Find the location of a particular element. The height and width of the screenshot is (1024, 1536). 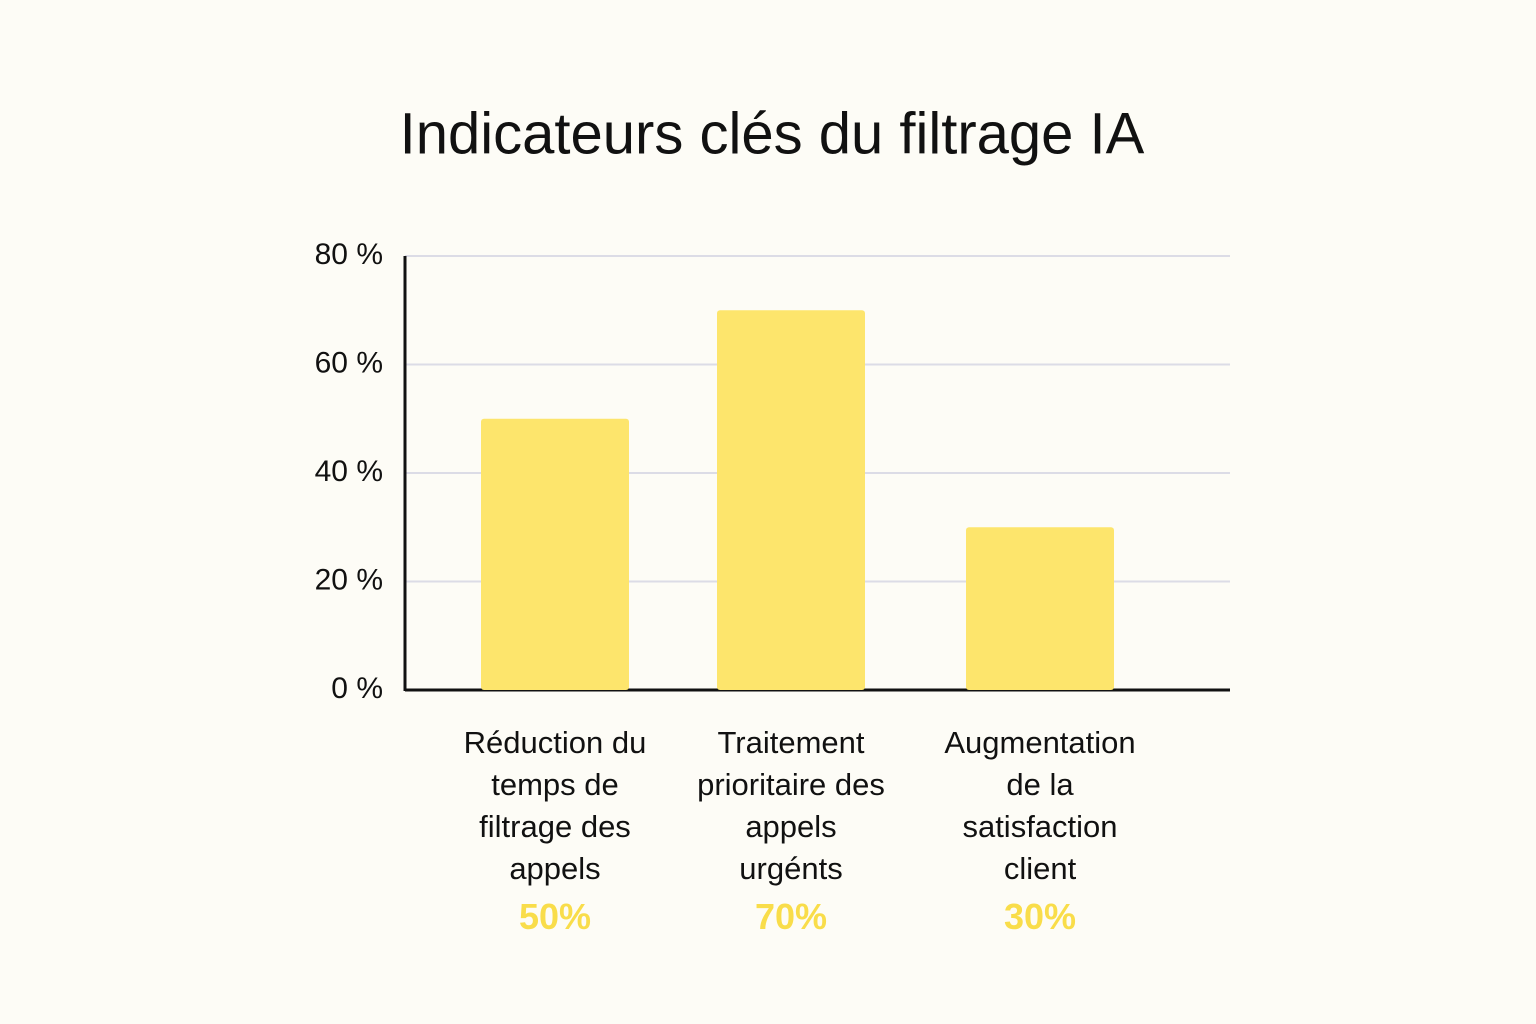

y-tick-label: 40 % is located at coordinates (349, 471).